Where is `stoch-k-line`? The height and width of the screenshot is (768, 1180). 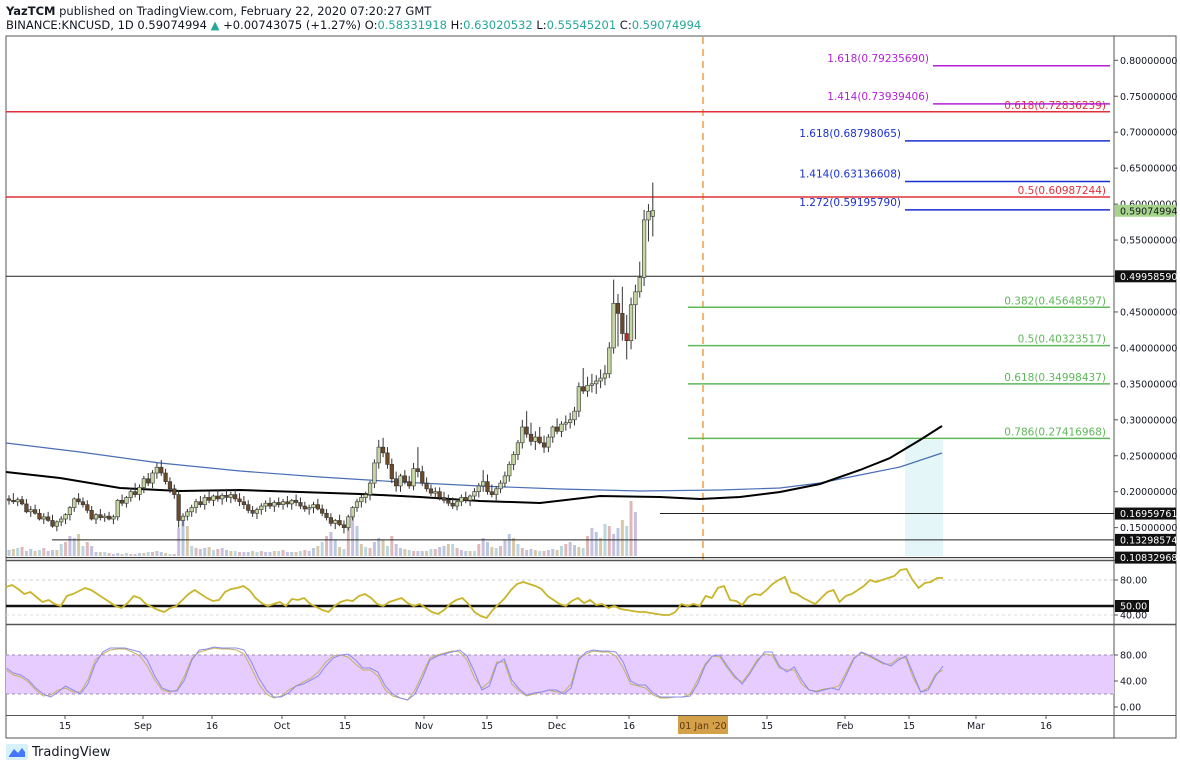 stoch-k-line is located at coordinates (474, 673).